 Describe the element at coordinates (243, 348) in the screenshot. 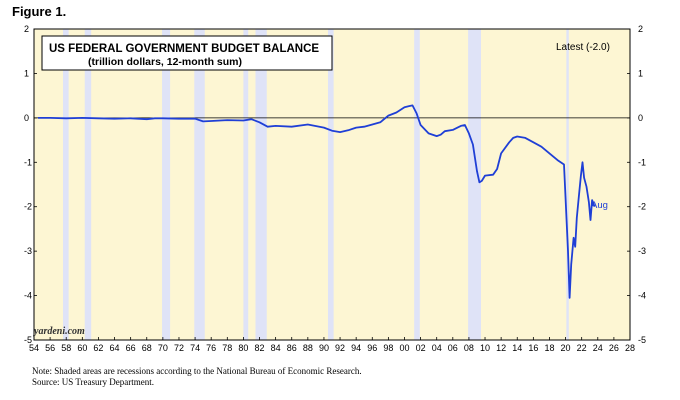

I see `x-tick-label: 80` at that location.